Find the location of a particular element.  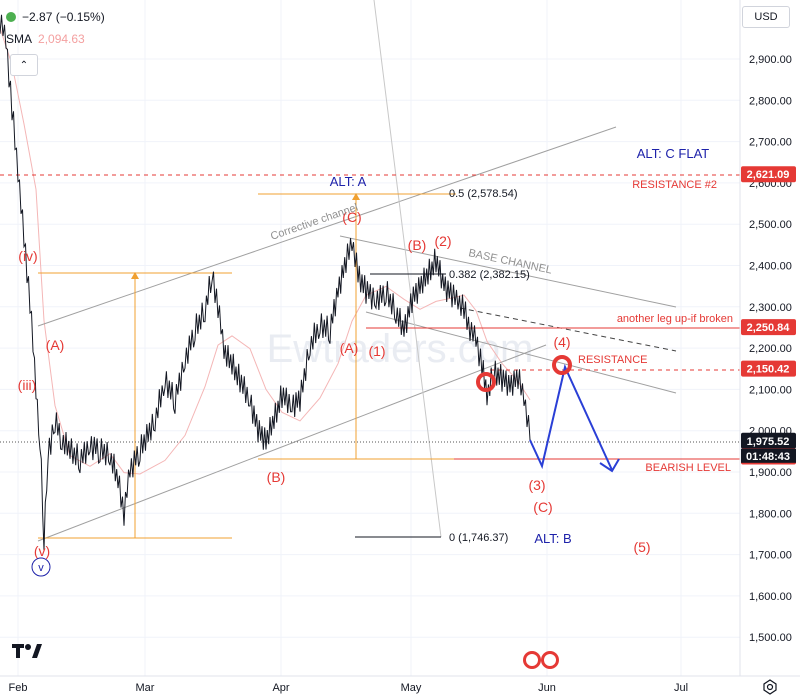

fib-level-label: 0.5 (2,578.54) is located at coordinates (483, 194).